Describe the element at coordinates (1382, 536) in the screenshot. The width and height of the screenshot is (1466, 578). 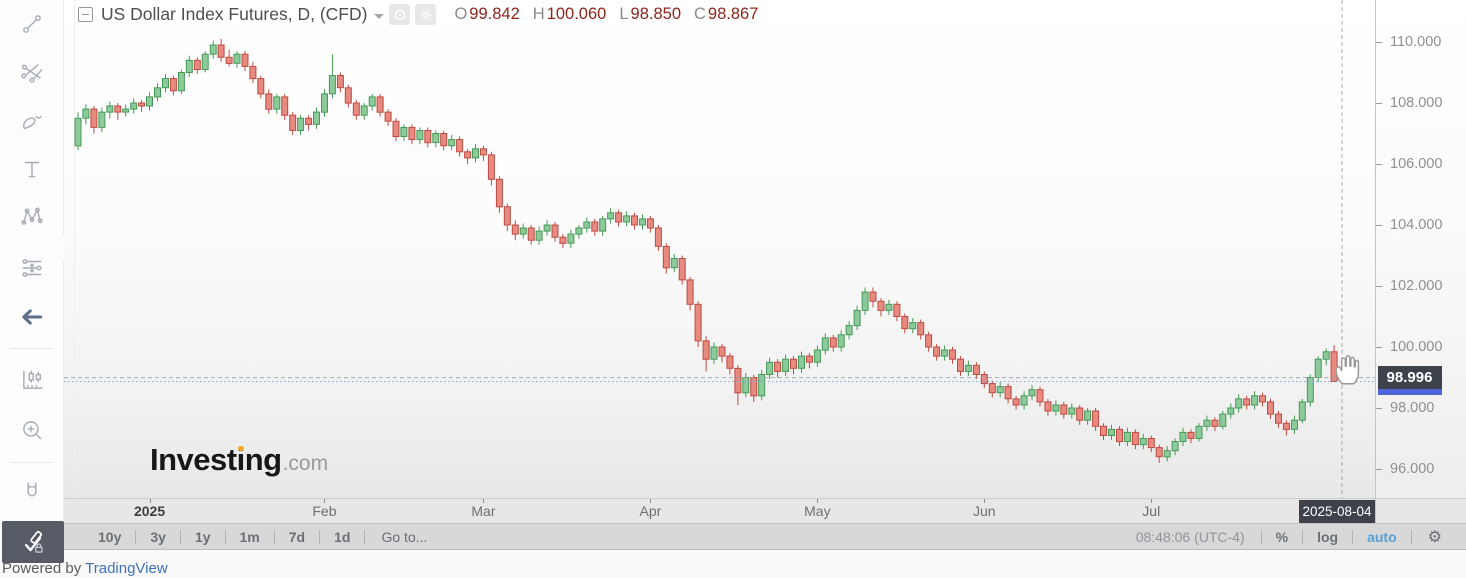
I see `auto-scale-button: auto` at that location.